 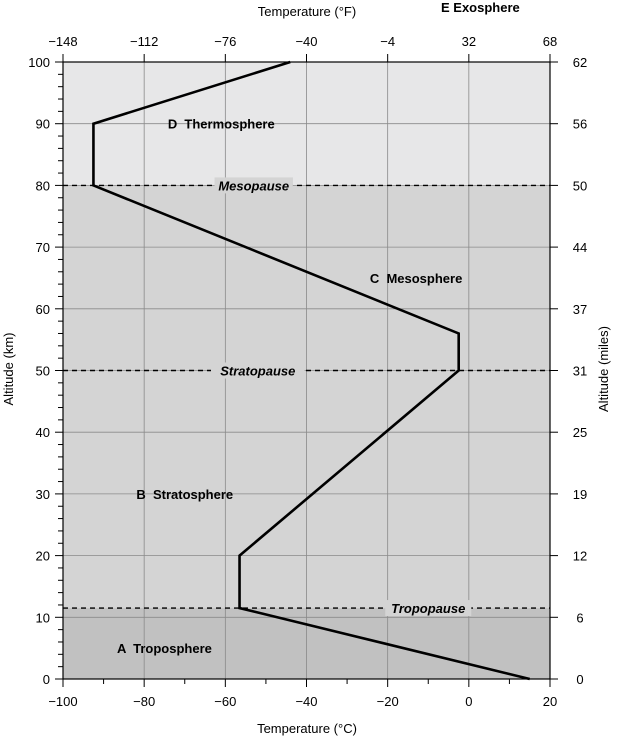 What do you see at coordinates (144, 701) in the screenshot?
I see `bottom-tick-label: −80` at bounding box center [144, 701].